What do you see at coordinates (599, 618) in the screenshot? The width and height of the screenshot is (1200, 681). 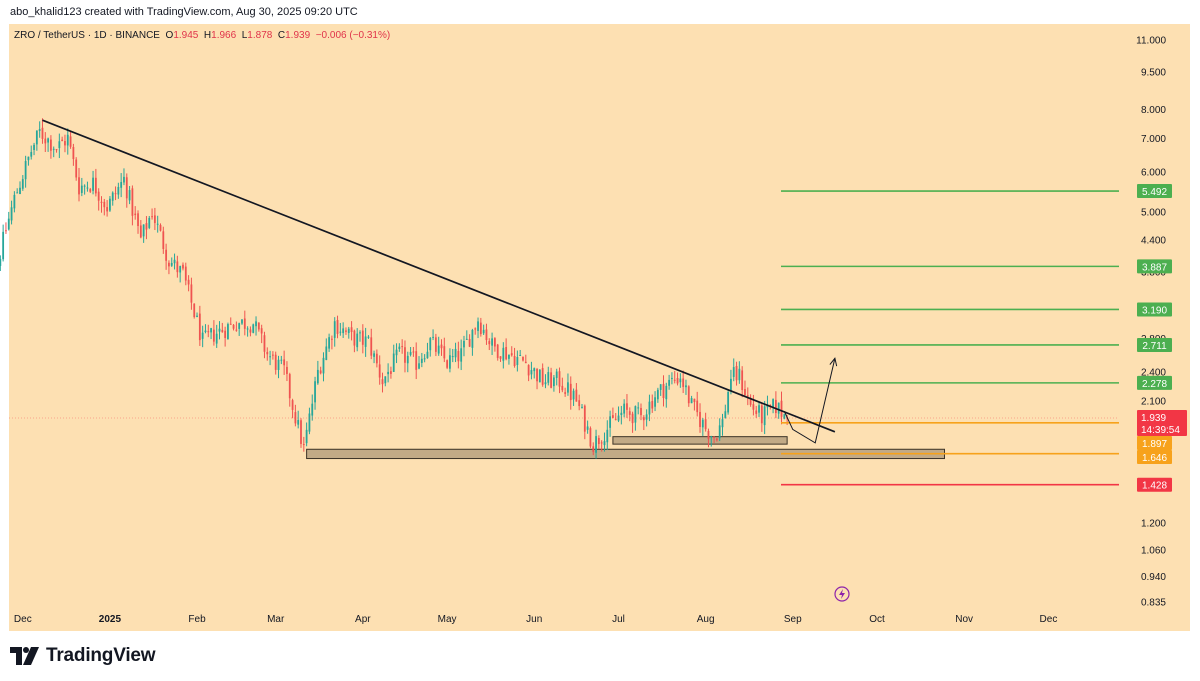 I see `time-axis` at bounding box center [599, 618].